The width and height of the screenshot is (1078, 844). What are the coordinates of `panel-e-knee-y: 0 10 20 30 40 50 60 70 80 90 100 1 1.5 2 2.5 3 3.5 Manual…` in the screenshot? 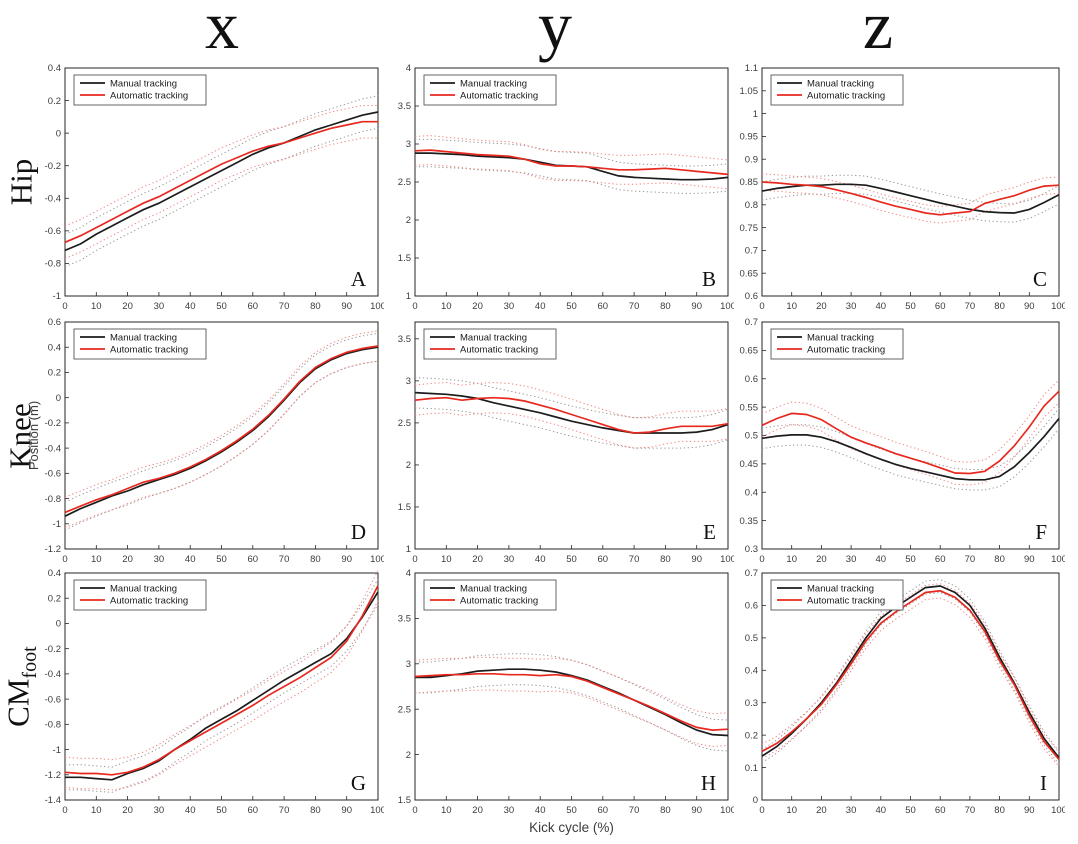 It's located at (553, 442).